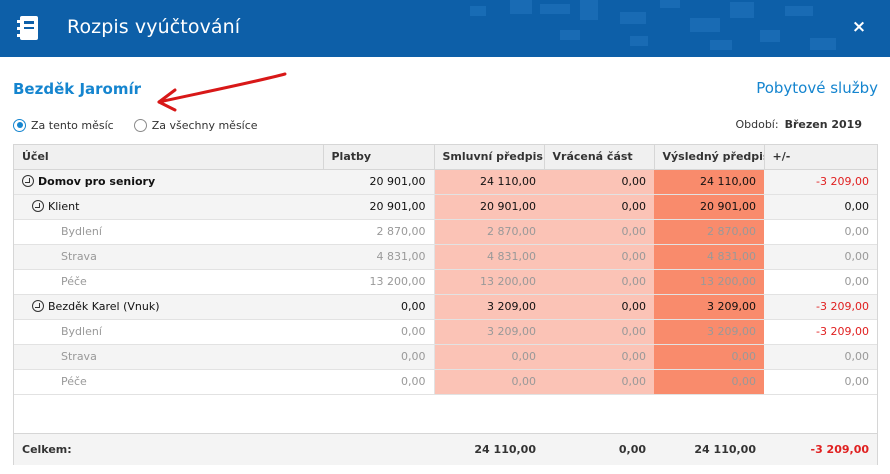 This screenshot has width=890, height=474. What do you see at coordinates (47, 449) in the screenshot?
I see `total-label: Celkem:` at bounding box center [47, 449].